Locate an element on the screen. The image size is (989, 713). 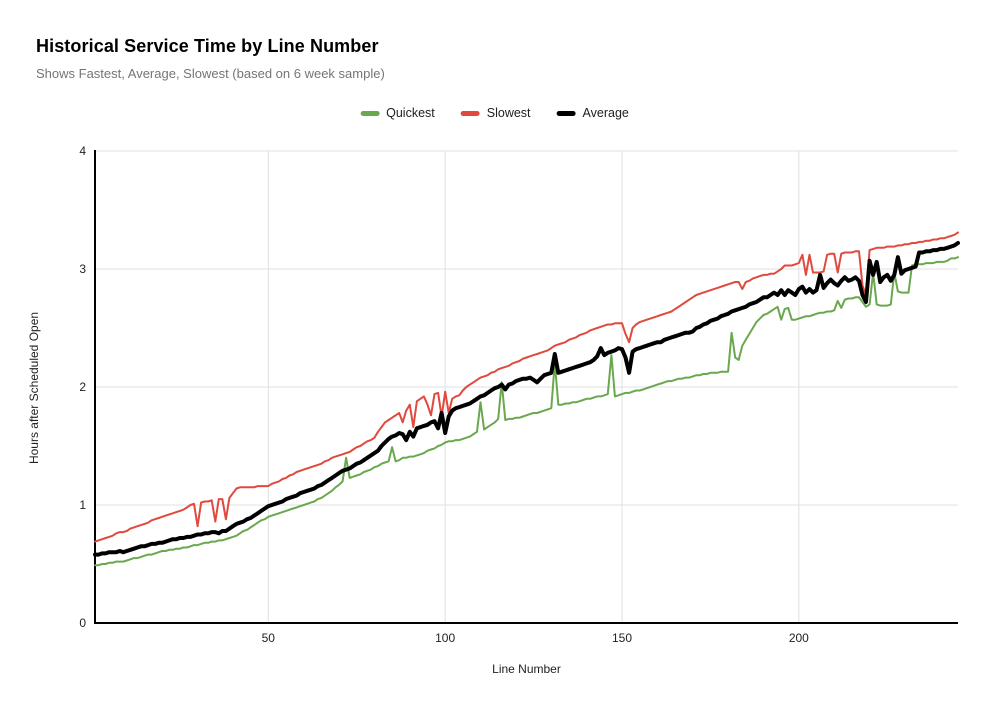
x-tick-label-200: 200 is located at coordinates (799, 638).